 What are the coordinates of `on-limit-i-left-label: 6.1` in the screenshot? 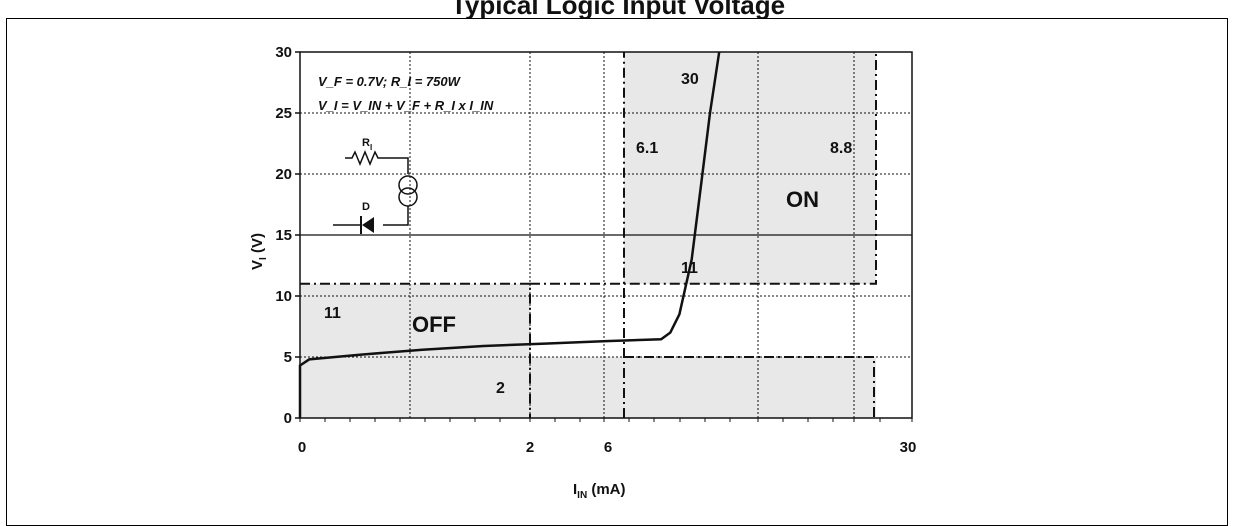 It's located at (647, 148).